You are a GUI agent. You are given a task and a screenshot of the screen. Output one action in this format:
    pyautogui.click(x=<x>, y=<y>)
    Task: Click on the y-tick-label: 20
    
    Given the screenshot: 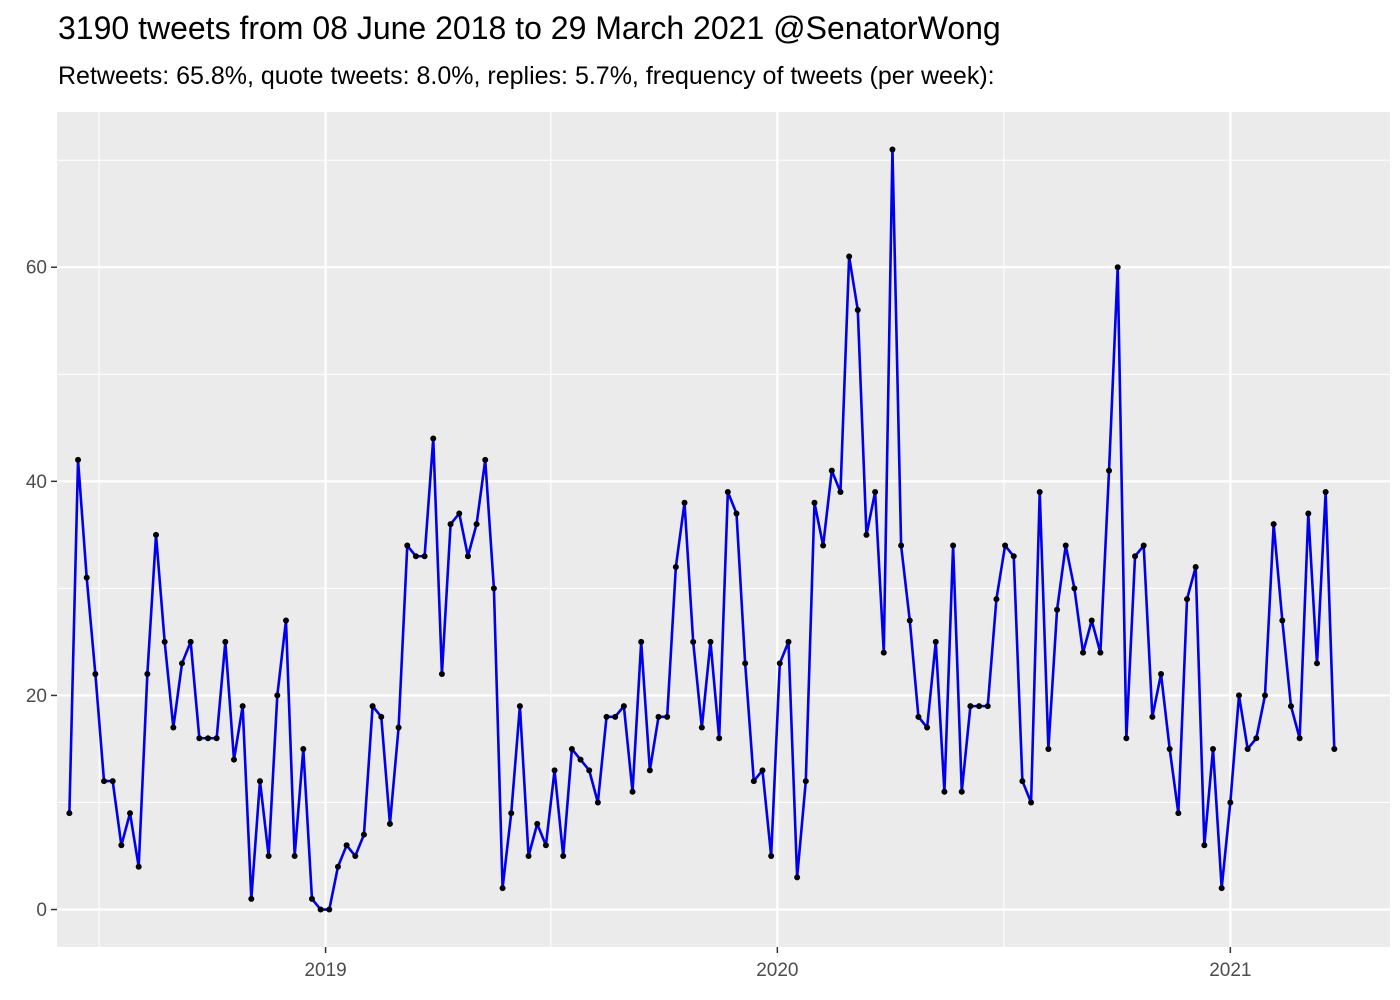 What is the action you would take?
    pyautogui.click(x=36, y=696)
    